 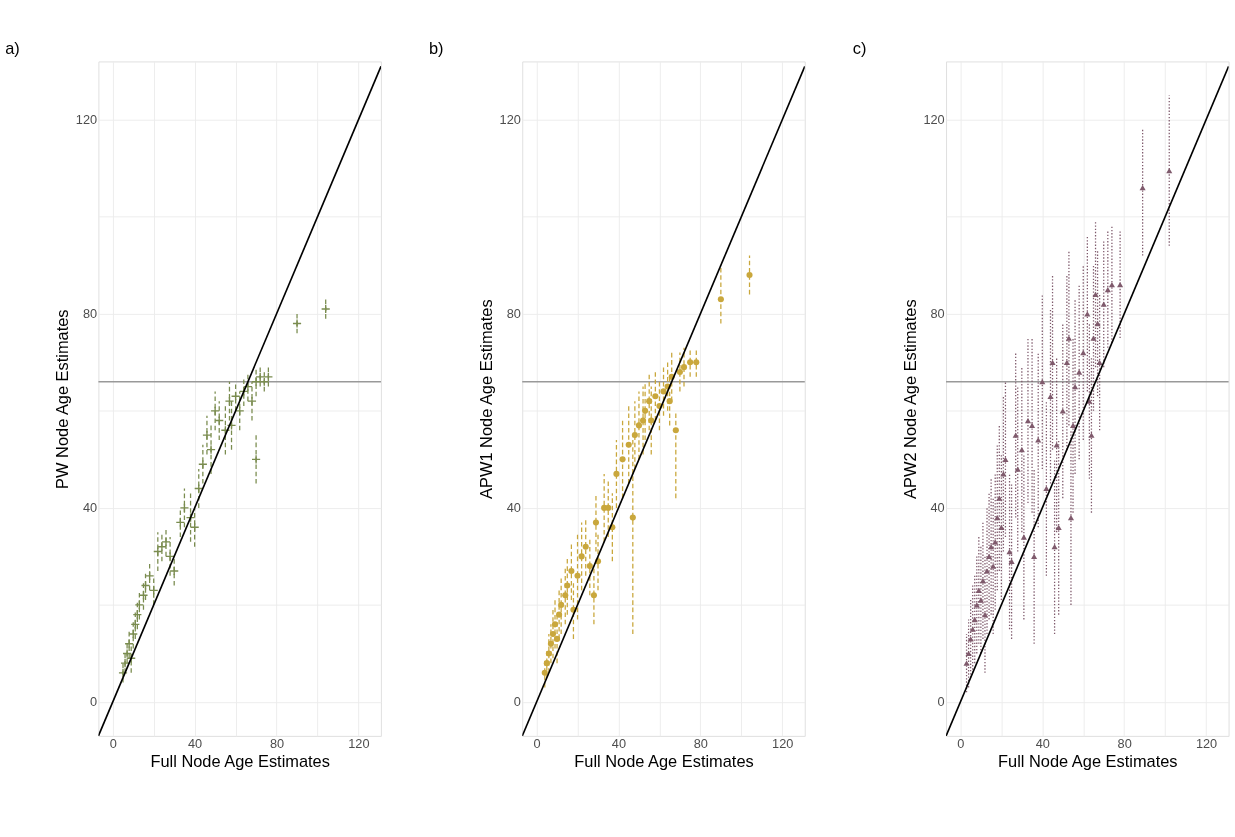 I want to click on y-tick-label: 120, so click(x=86, y=119).